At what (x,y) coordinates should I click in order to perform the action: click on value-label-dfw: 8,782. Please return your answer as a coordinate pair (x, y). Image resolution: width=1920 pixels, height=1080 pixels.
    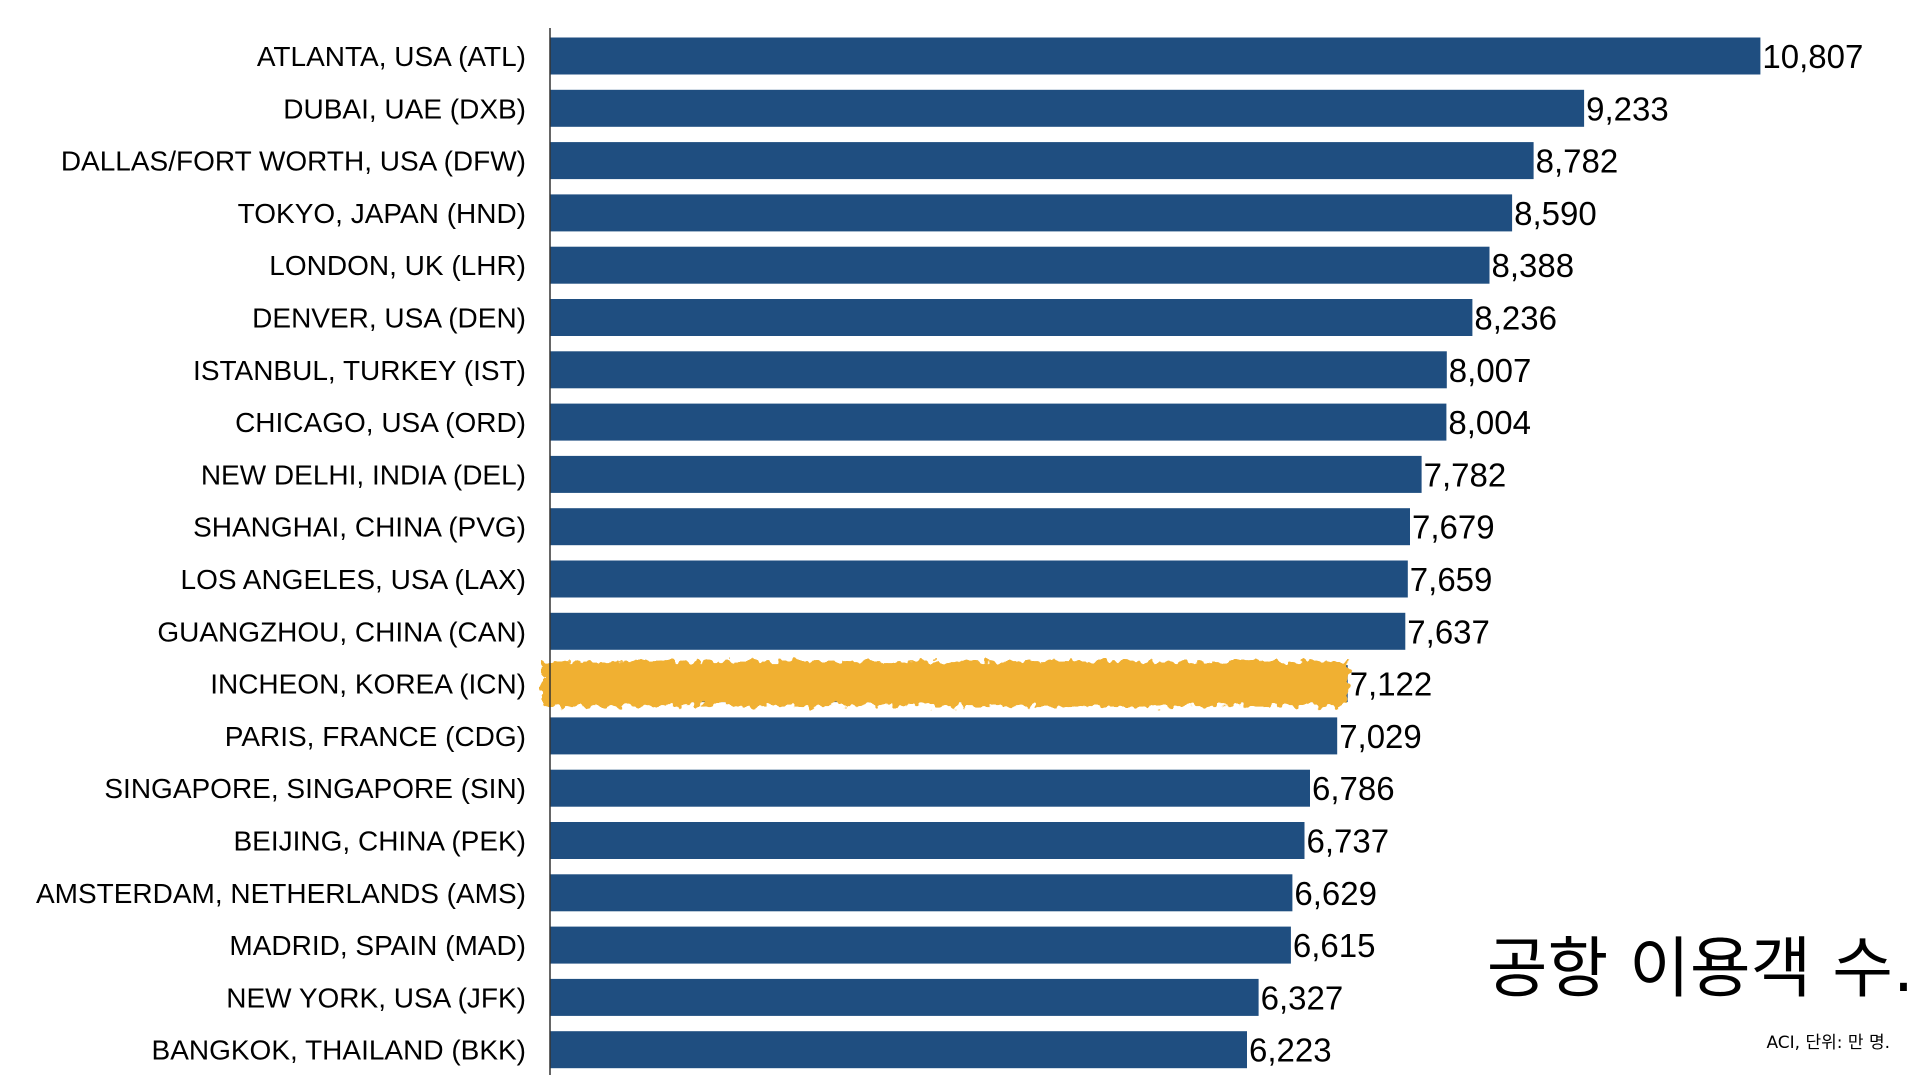
    Looking at the image, I should click on (1577, 161).